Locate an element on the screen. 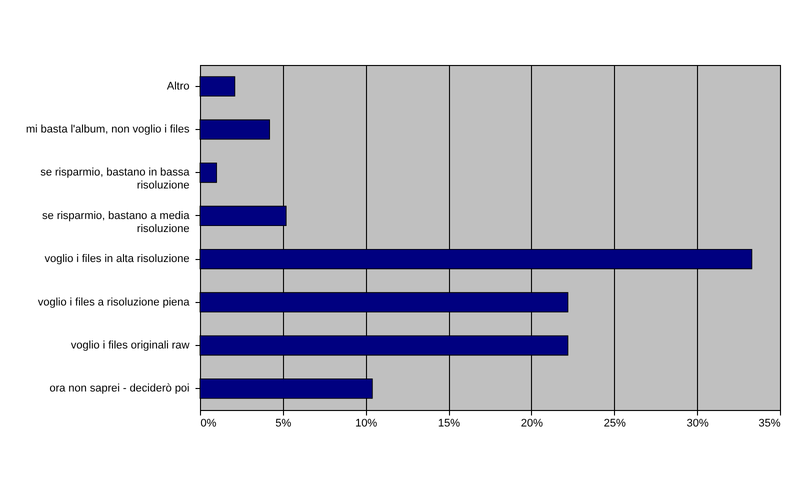  x-tick-label: 15% is located at coordinates (449, 424).